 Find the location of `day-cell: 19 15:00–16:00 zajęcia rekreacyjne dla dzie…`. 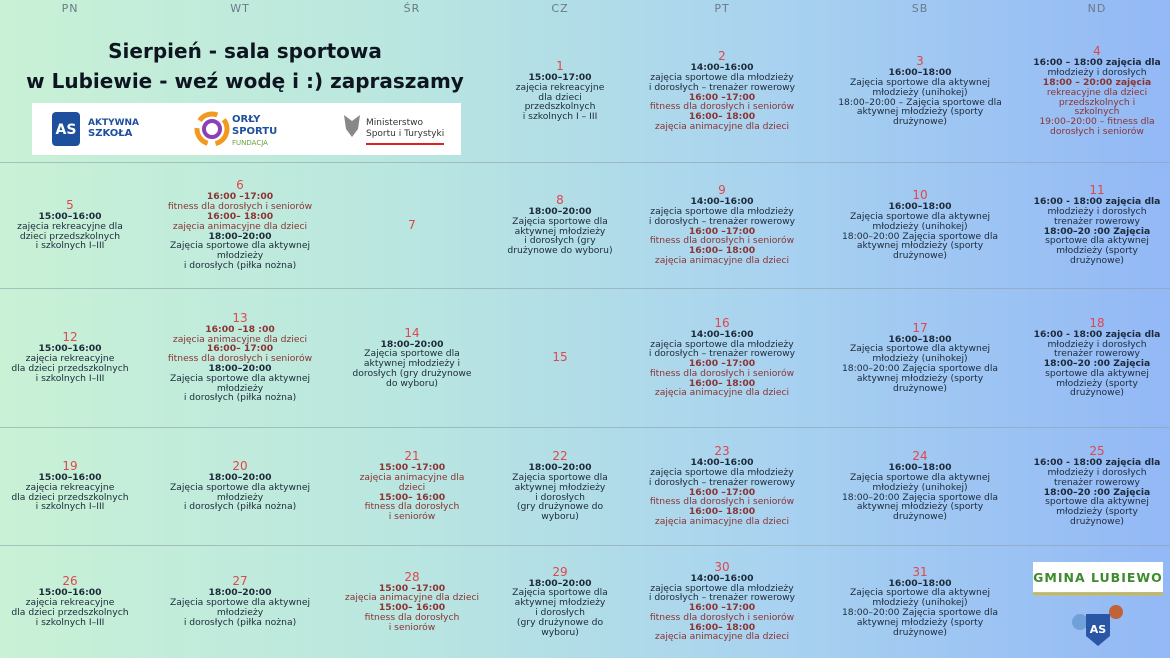

day-cell: 19 15:00–16:00 zajęcia rekreacyjne dla dzie… is located at coordinates (82, 486).